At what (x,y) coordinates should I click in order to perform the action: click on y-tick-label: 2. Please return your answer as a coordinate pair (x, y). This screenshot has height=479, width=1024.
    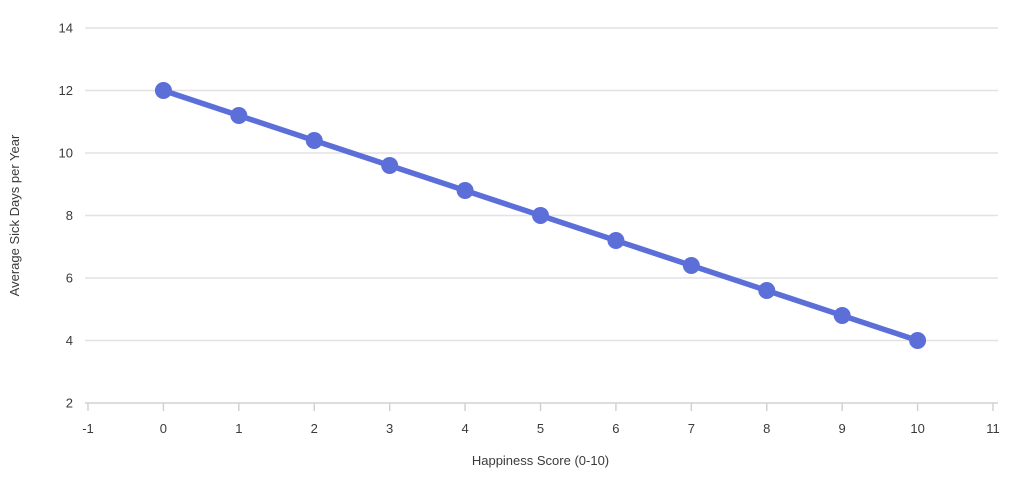
    Looking at the image, I should click on (69, 403).